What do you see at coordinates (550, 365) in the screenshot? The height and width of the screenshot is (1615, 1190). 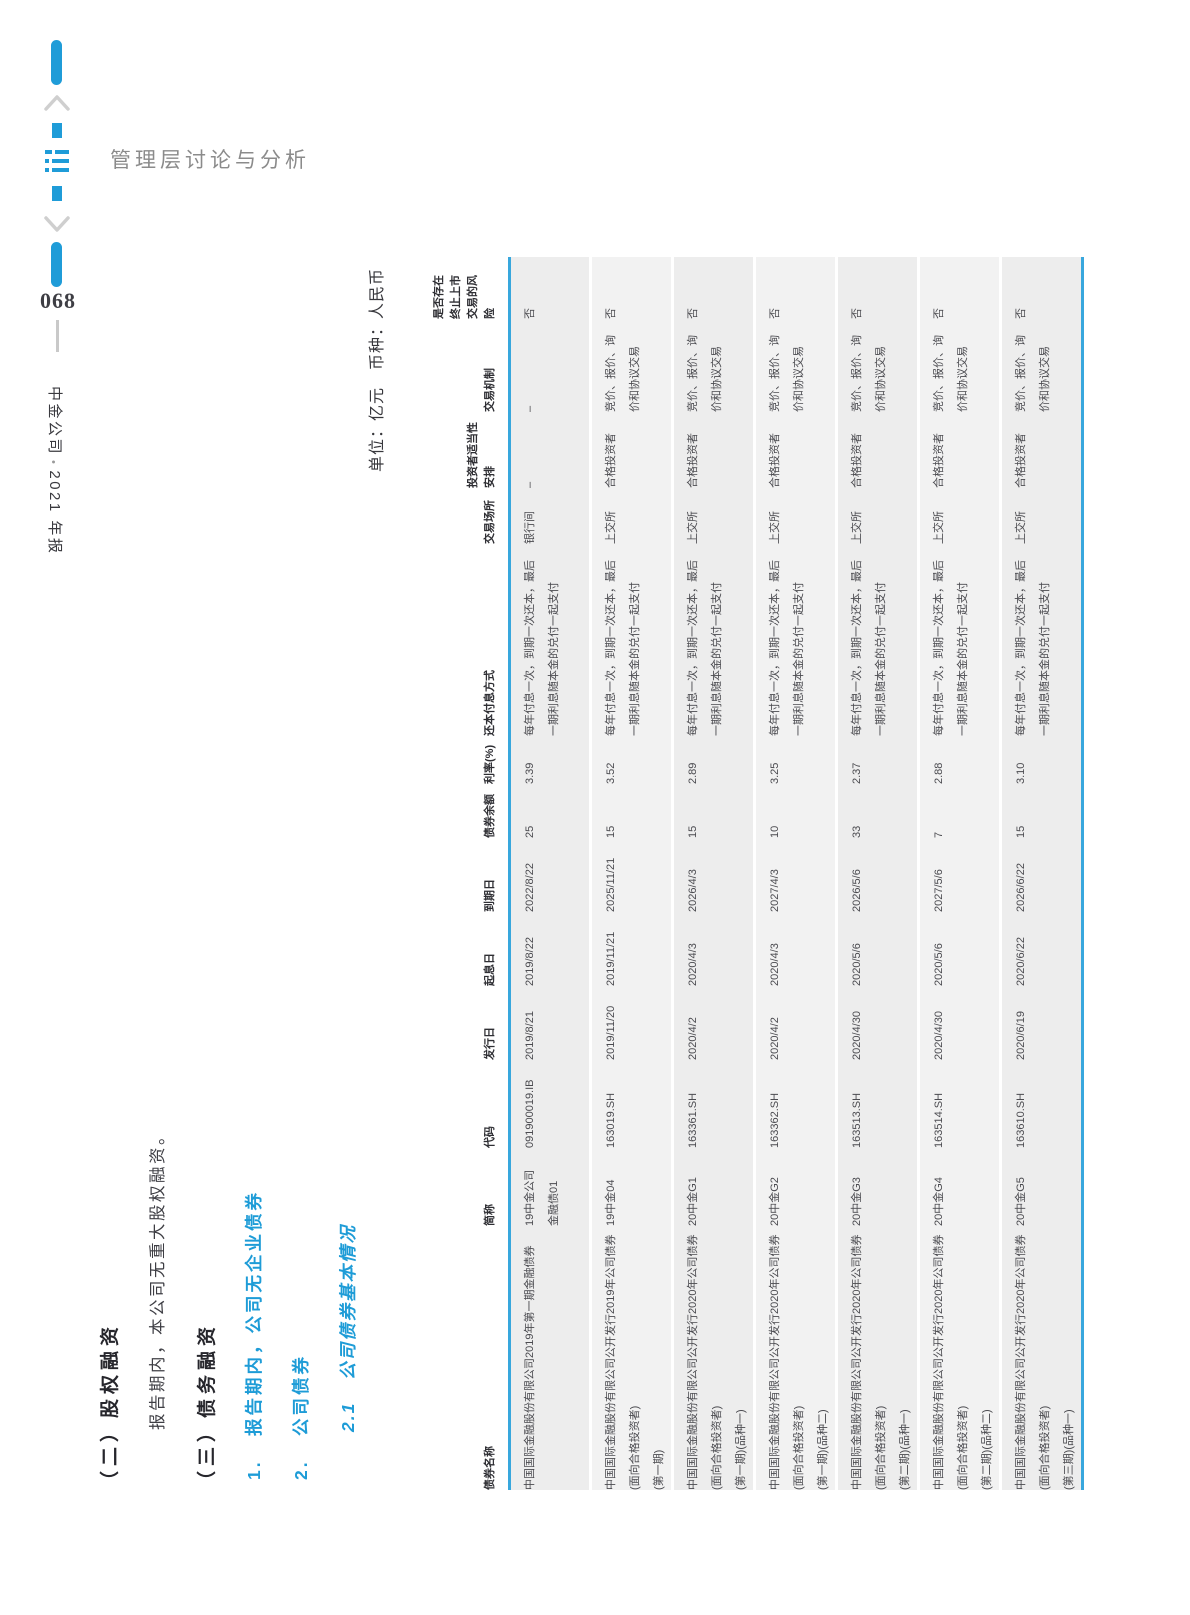 I see `bond-mechanism-cell: –` at bounding box center [550, 365].